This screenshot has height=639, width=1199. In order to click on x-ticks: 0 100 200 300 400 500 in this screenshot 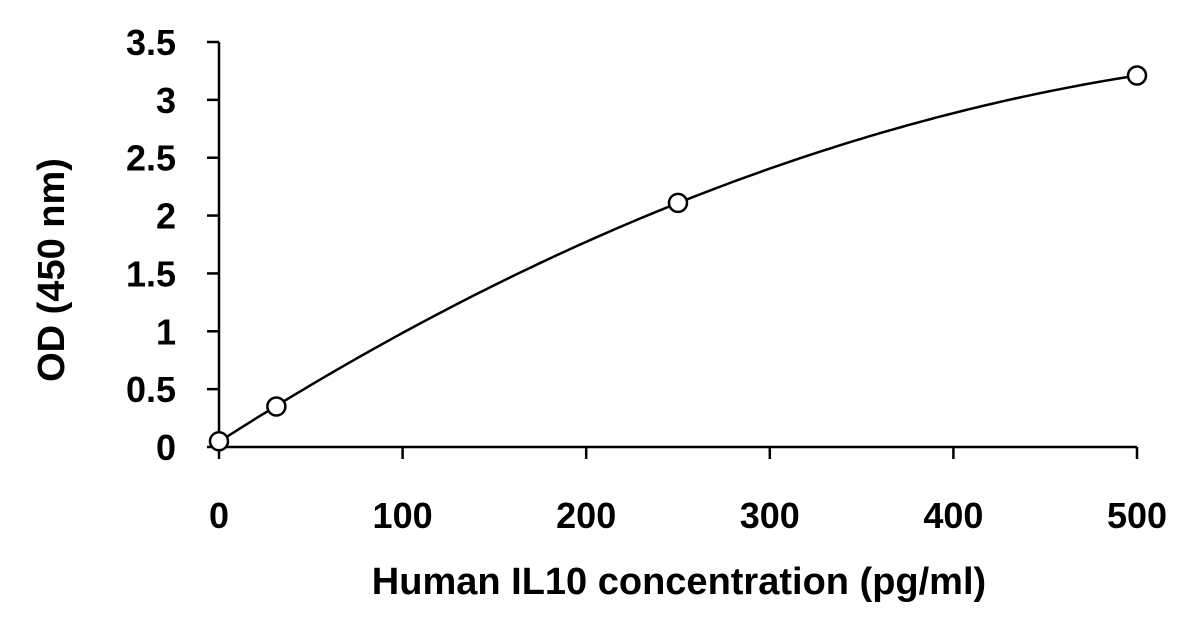, I will do `click(688, 491)`.